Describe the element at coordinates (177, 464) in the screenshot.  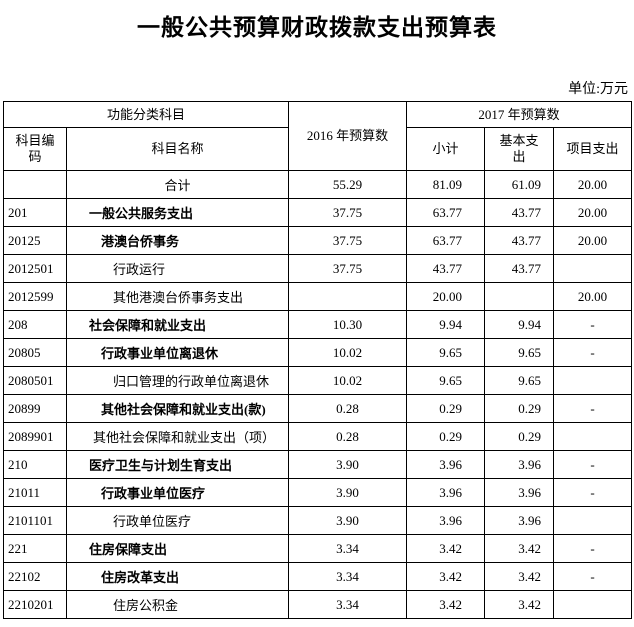
I see `name-cell: 医疗卫生与计划生育支出` at that location.